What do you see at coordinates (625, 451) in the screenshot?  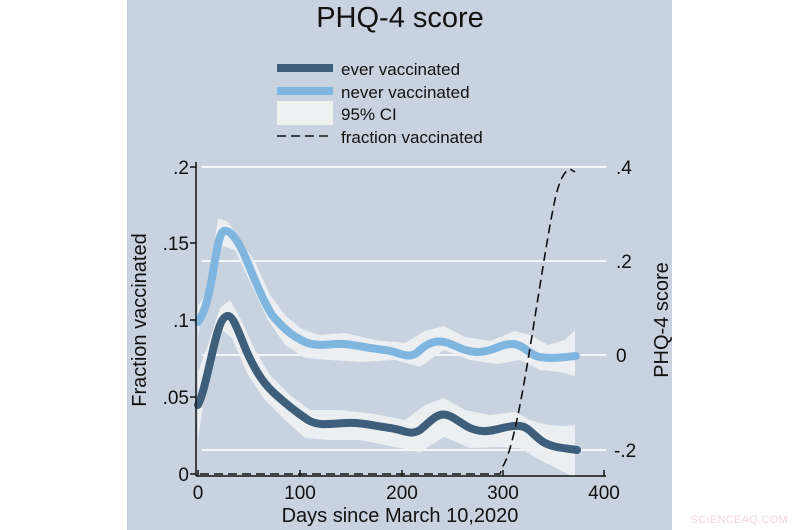 I see `y-right-tick-neg2: -.2` at bounding box center [625, 451].